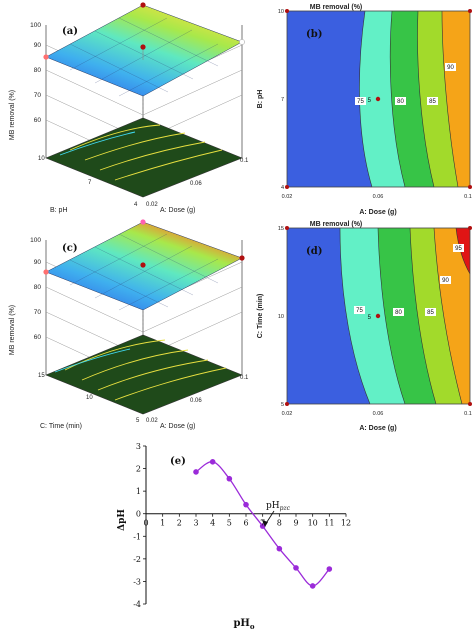  What do you see at coordinates (282, 100) in the screenshot?
I see `y-tick-label: 7` at bounding box center [282, 100].